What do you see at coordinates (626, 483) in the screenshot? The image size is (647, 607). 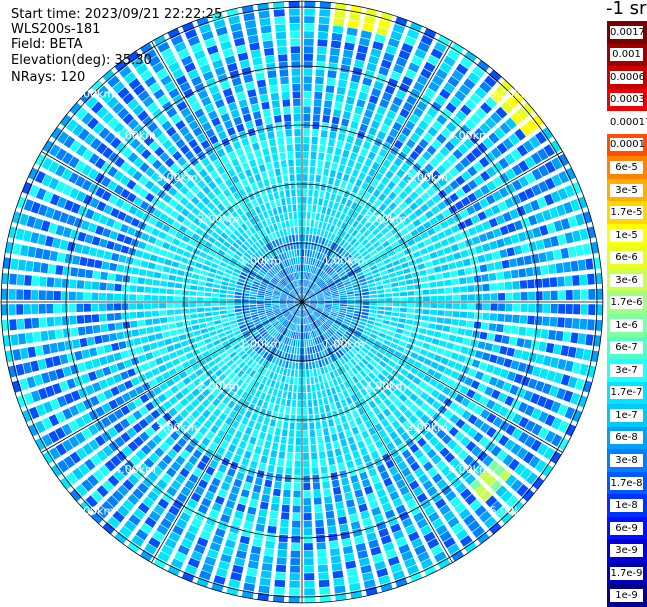 I see `colorbar-tick-label: 1.7e-8` at bounding box center [626, 483].